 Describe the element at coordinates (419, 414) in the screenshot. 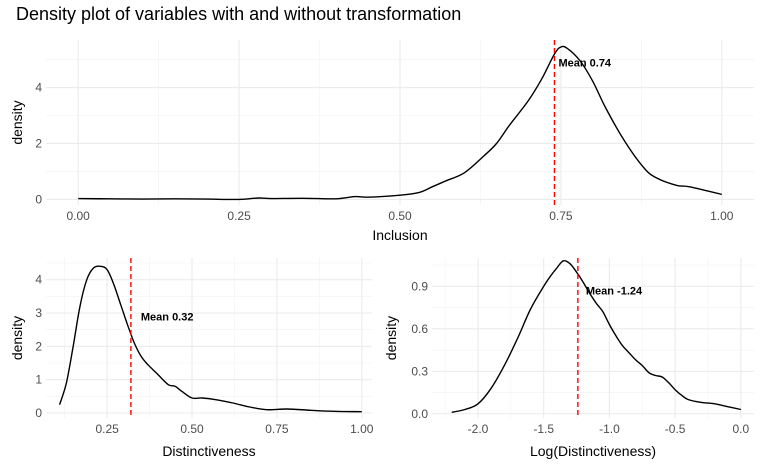

I see `y-tick-label: 0.0` at that location.